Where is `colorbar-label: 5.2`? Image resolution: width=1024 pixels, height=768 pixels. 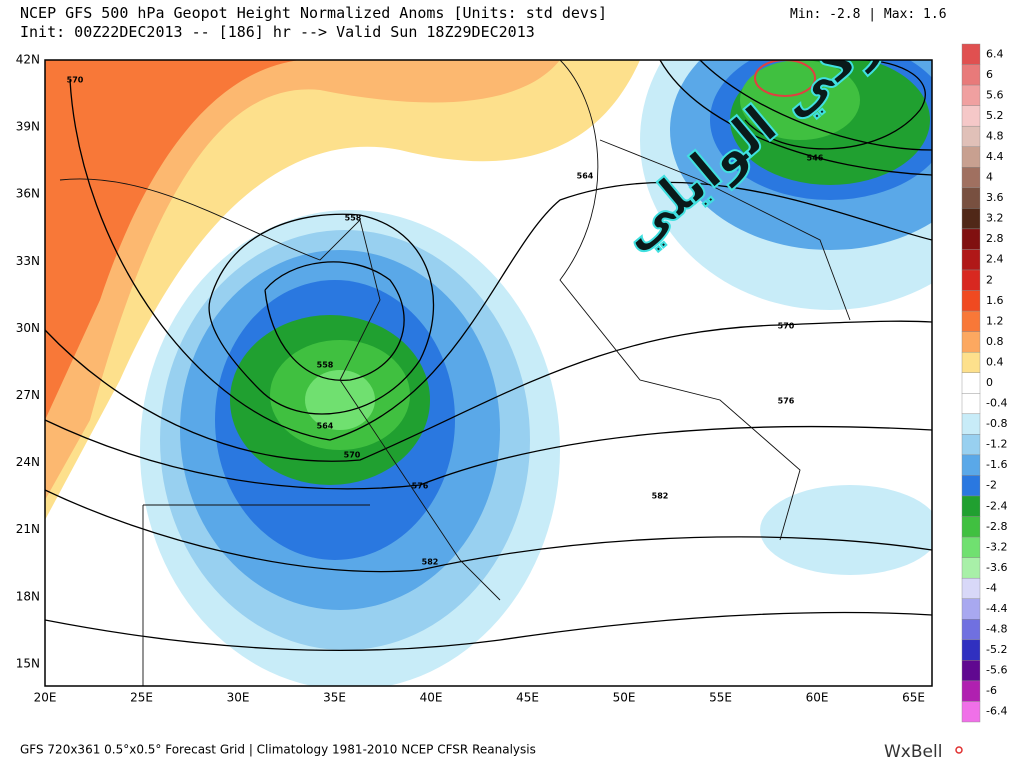
colorbar-label: 5.2 is located at coordinates (995, 115).